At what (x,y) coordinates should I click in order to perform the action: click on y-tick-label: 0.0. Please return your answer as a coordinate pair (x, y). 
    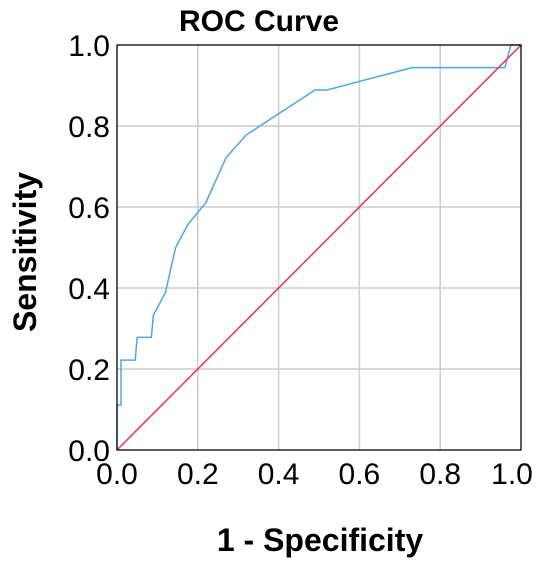
    Looking at the image, I should click on (89, 451).